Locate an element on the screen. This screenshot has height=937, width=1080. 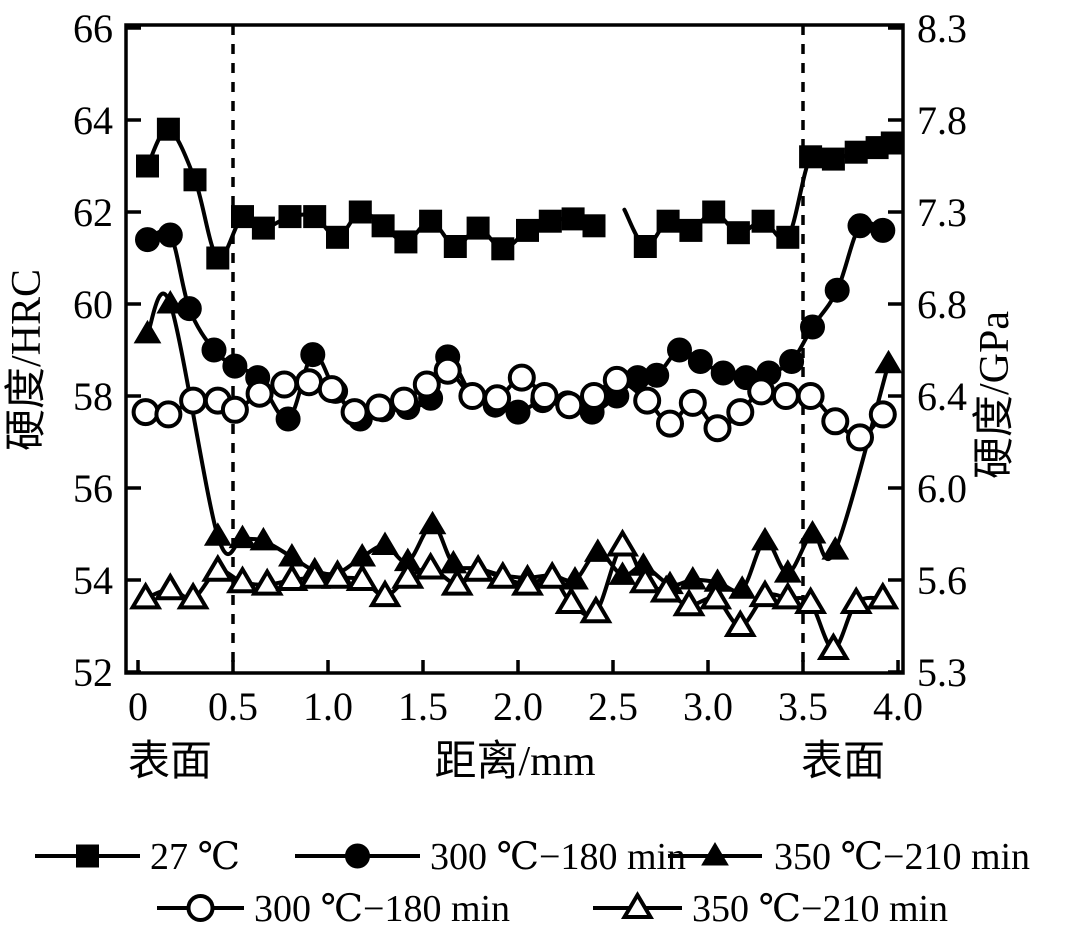
legend-label: 300 ℃−180 min is located at coordinates (558, 857).